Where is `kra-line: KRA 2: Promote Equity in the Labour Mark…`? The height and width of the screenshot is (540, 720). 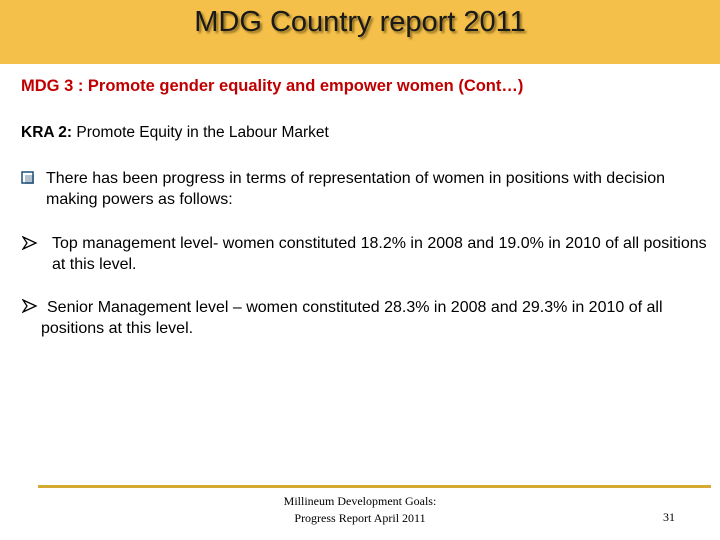 kra-line: KRA 2: Promote Equity in the Labour Mark… is located at coordinates (175, 133).